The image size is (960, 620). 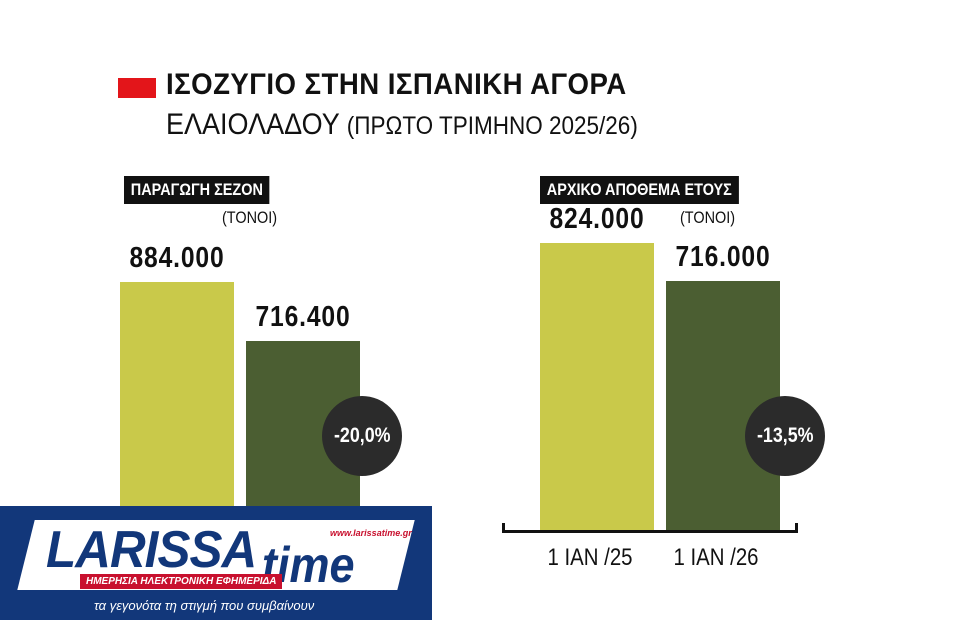 I want to click on title-marker, so click(x=137, y=88).